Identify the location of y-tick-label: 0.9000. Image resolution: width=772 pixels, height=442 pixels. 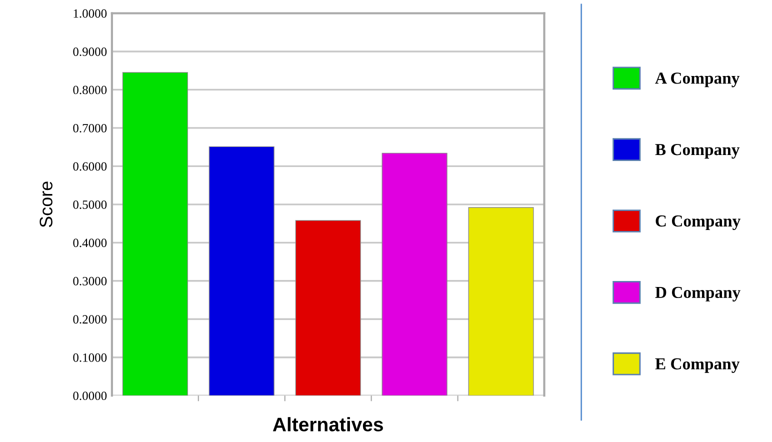
(90, 52).